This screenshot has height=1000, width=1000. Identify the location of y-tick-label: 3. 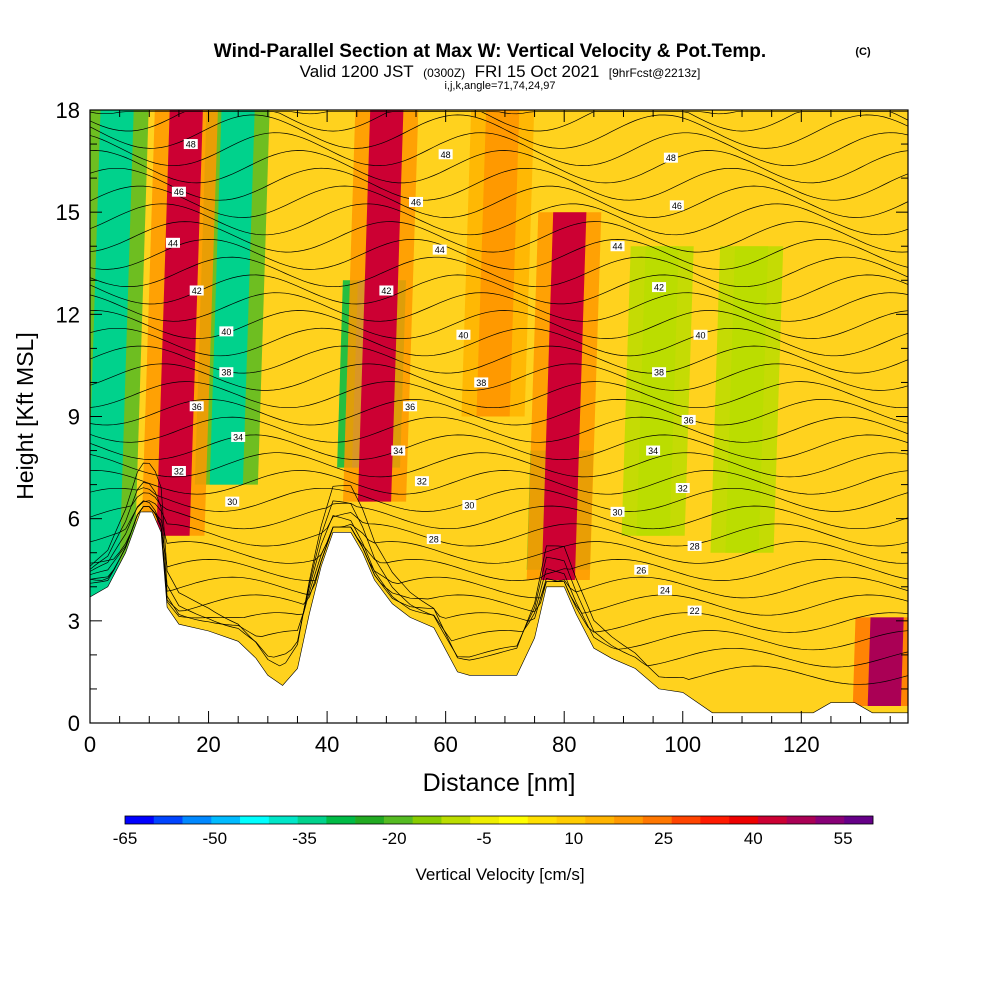
(74, 621).